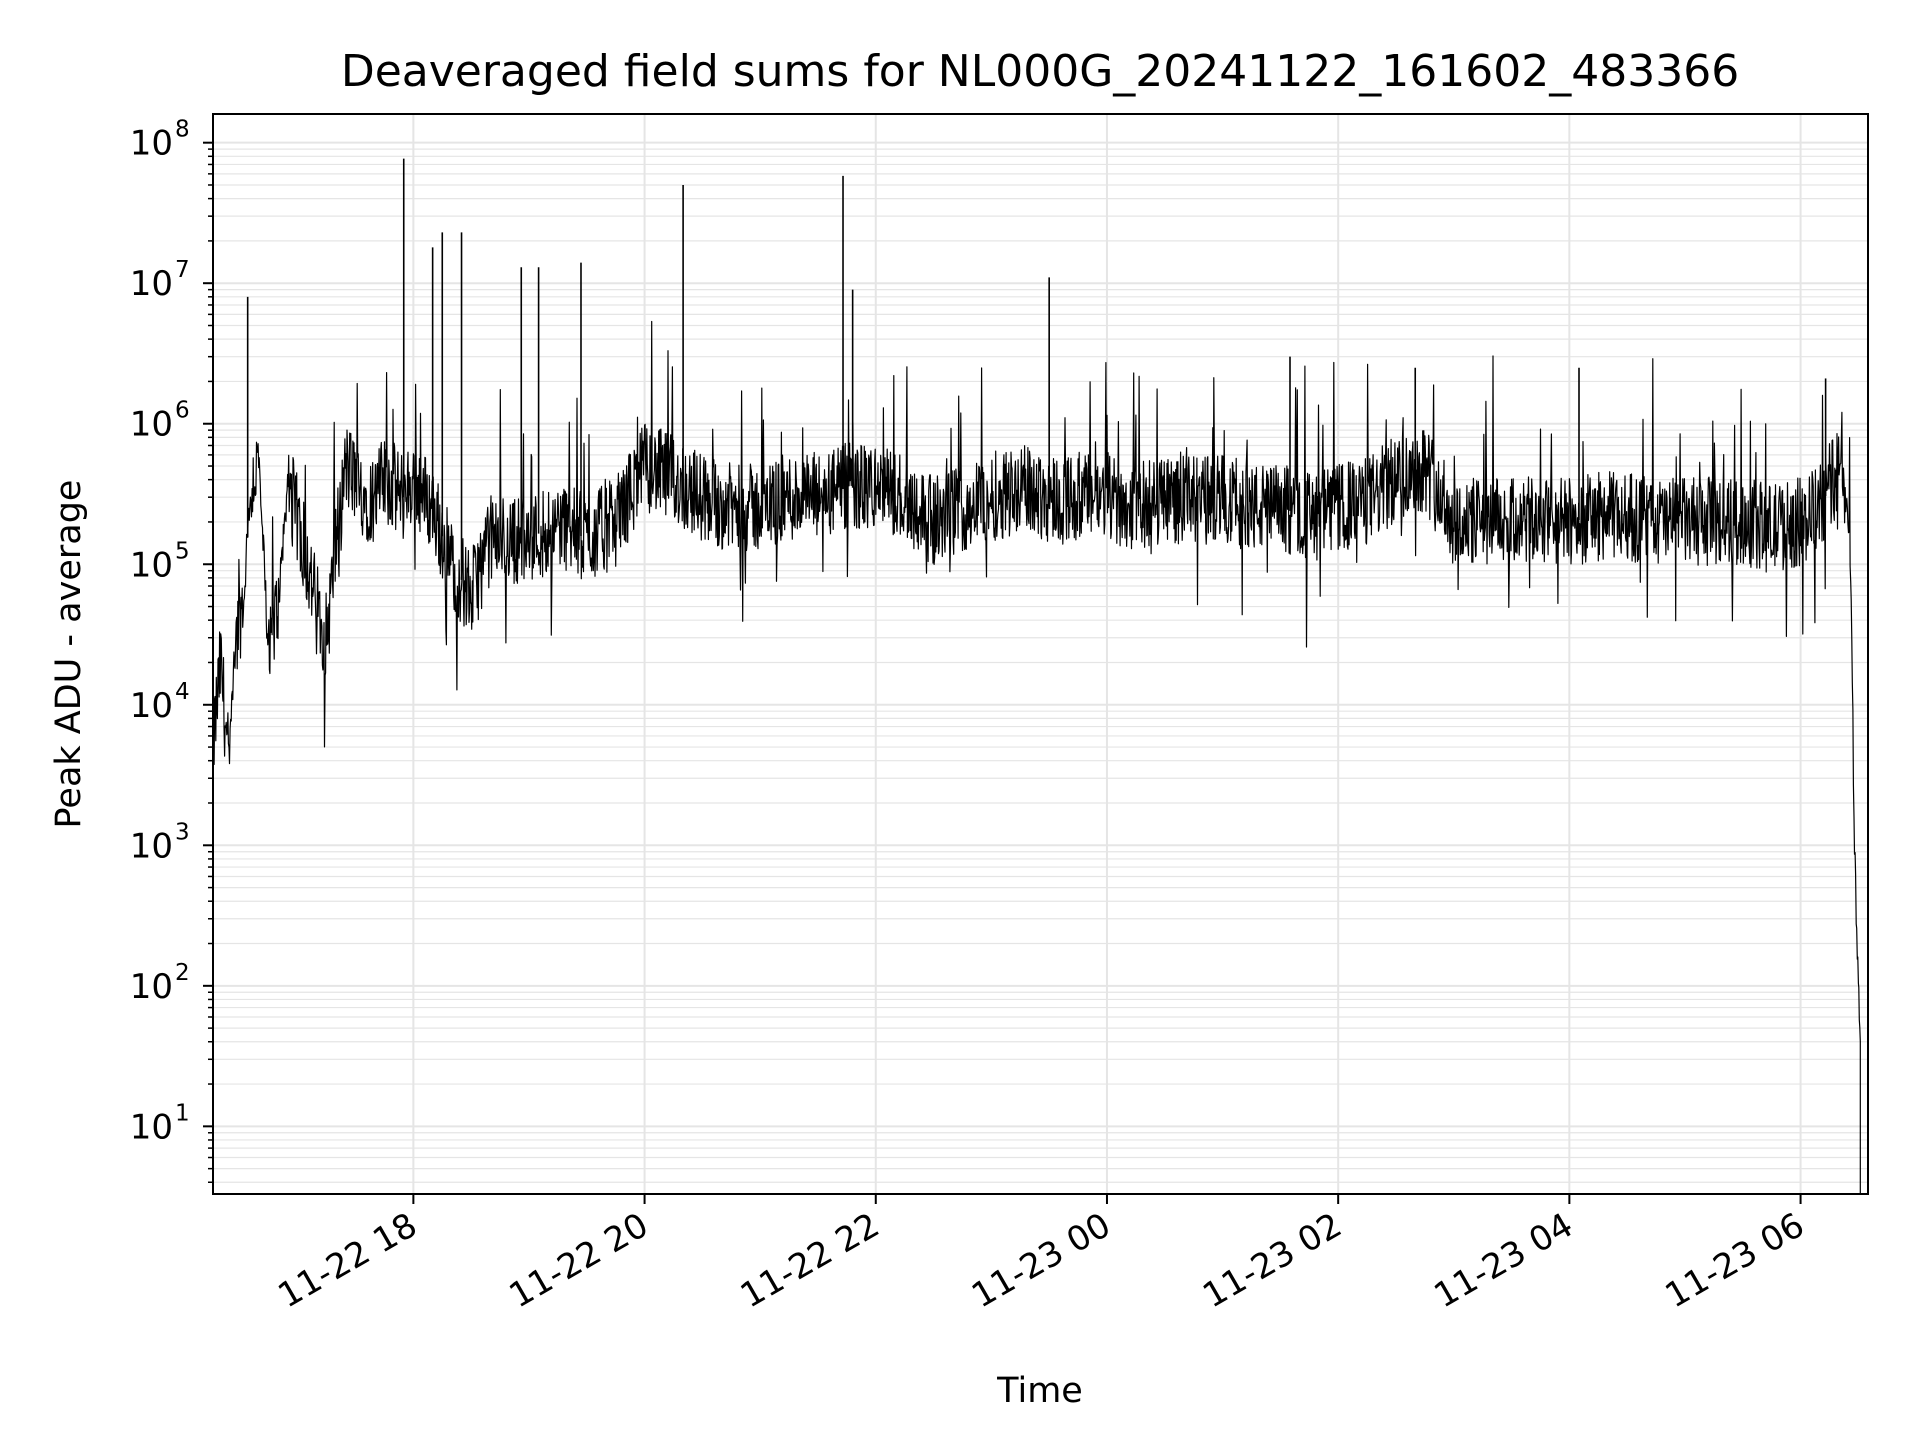  I want to click on y-tick-exponent: 5, so click(182, 551).